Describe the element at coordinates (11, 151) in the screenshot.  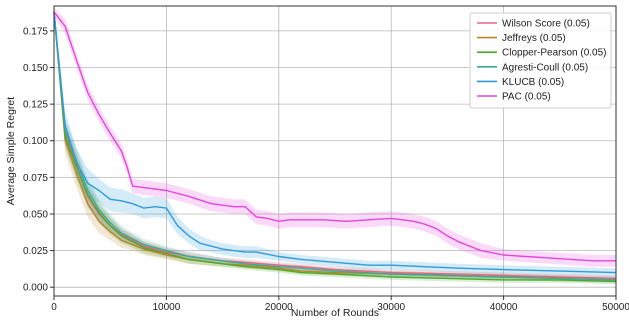
I see `y-axis-label: Average Simple Regret` at that location.